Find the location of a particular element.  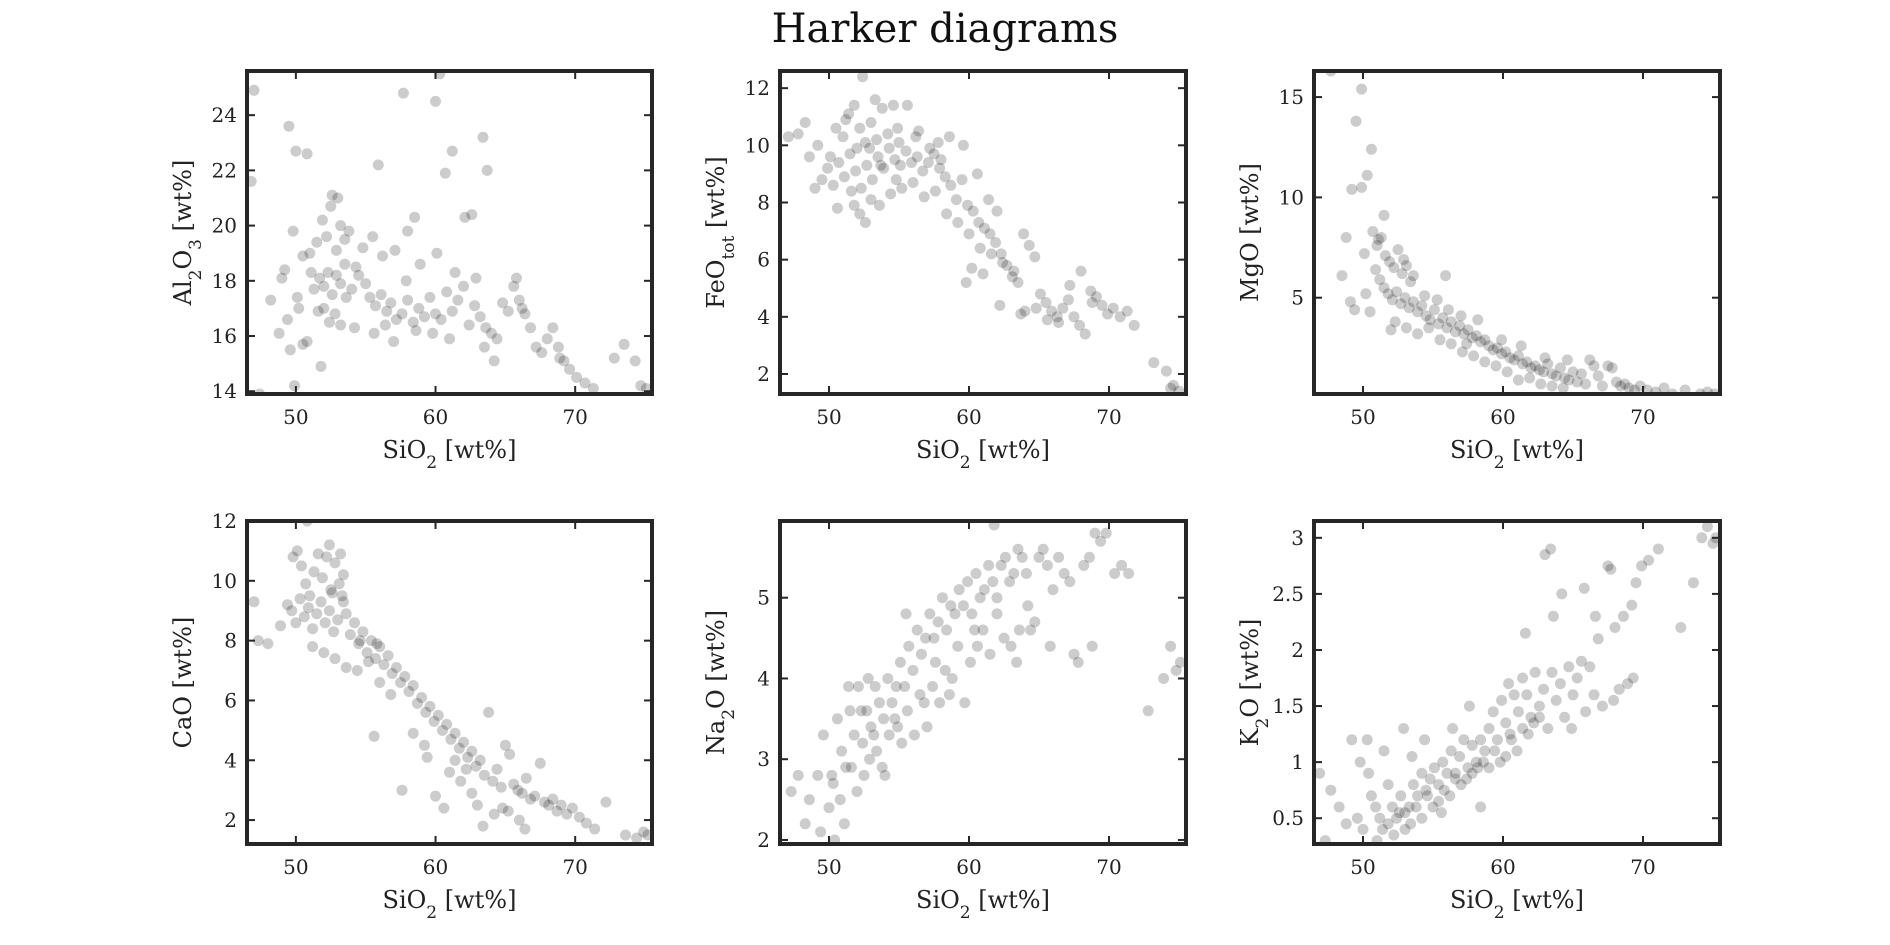

y-tick-label: 5 is located at coordinates (763, 598).